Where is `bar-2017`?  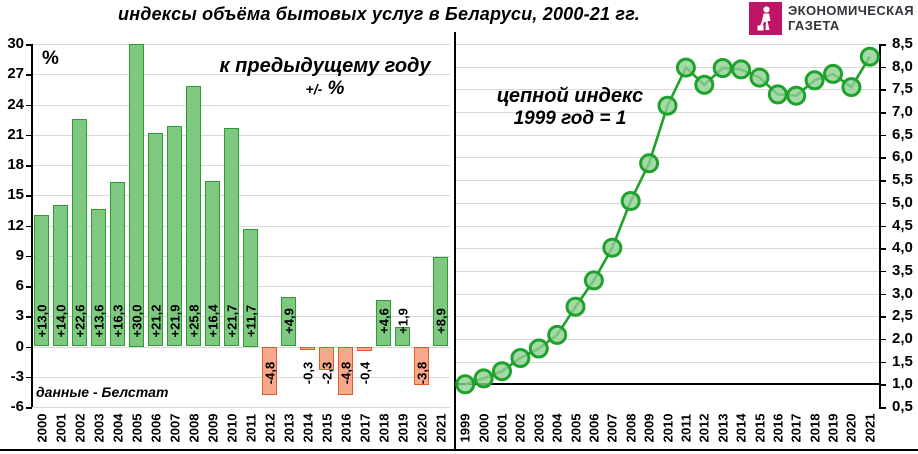
bar-2017 is located at coordinates (364, 348).